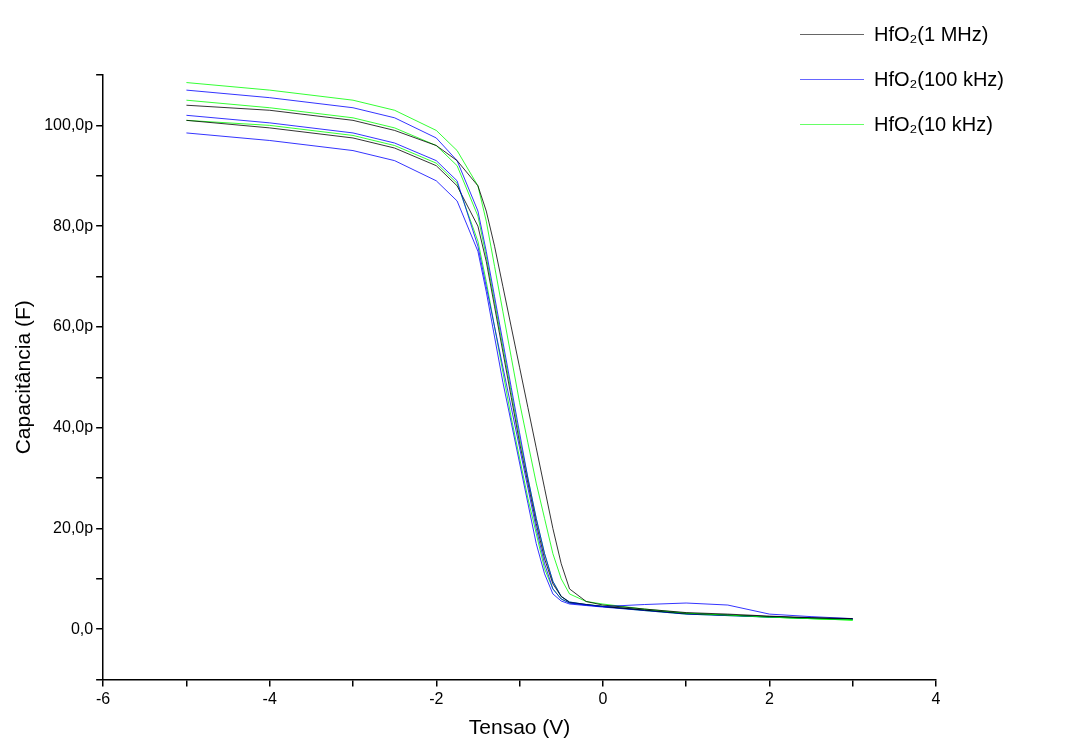 The height and width of the screenshot is (753, 1067). What do you see at coordinates (73, 225) in the screenshot?
I see `y-tick-label: 80,0p` at bounding box center [73, 225].